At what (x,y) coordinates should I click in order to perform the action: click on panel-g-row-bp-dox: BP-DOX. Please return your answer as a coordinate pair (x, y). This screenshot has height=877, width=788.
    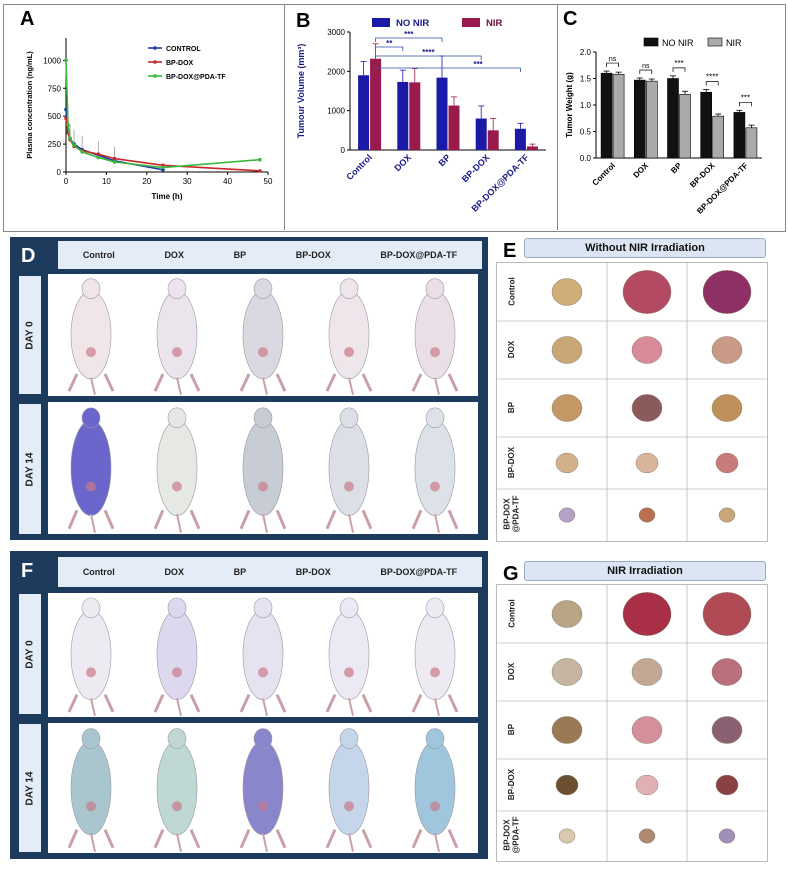
    Looking at the image, I should click on (512, 784).